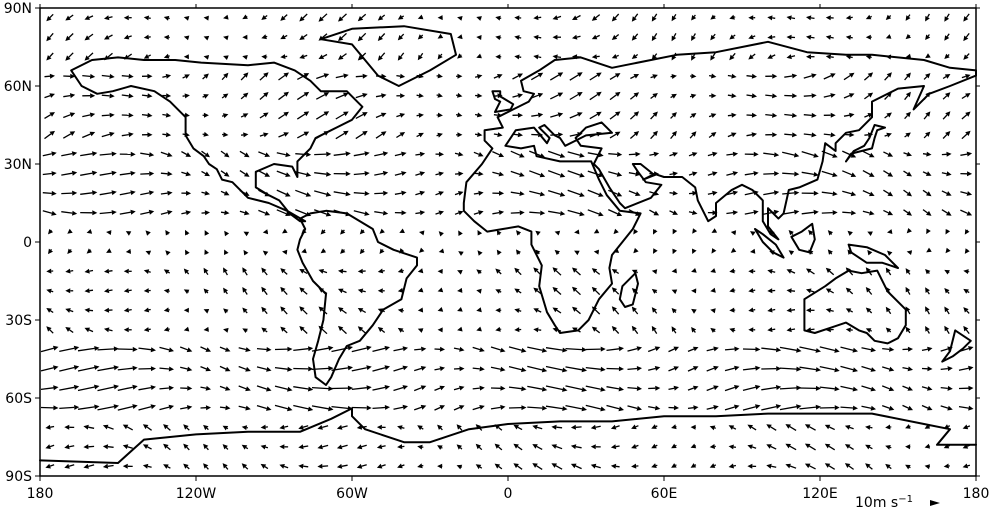 The width and height of the screenshot is (989, 509). Describe the element at coordinates (27, 243) in the screenshot. I see `y-tick-label: 0` at that location.